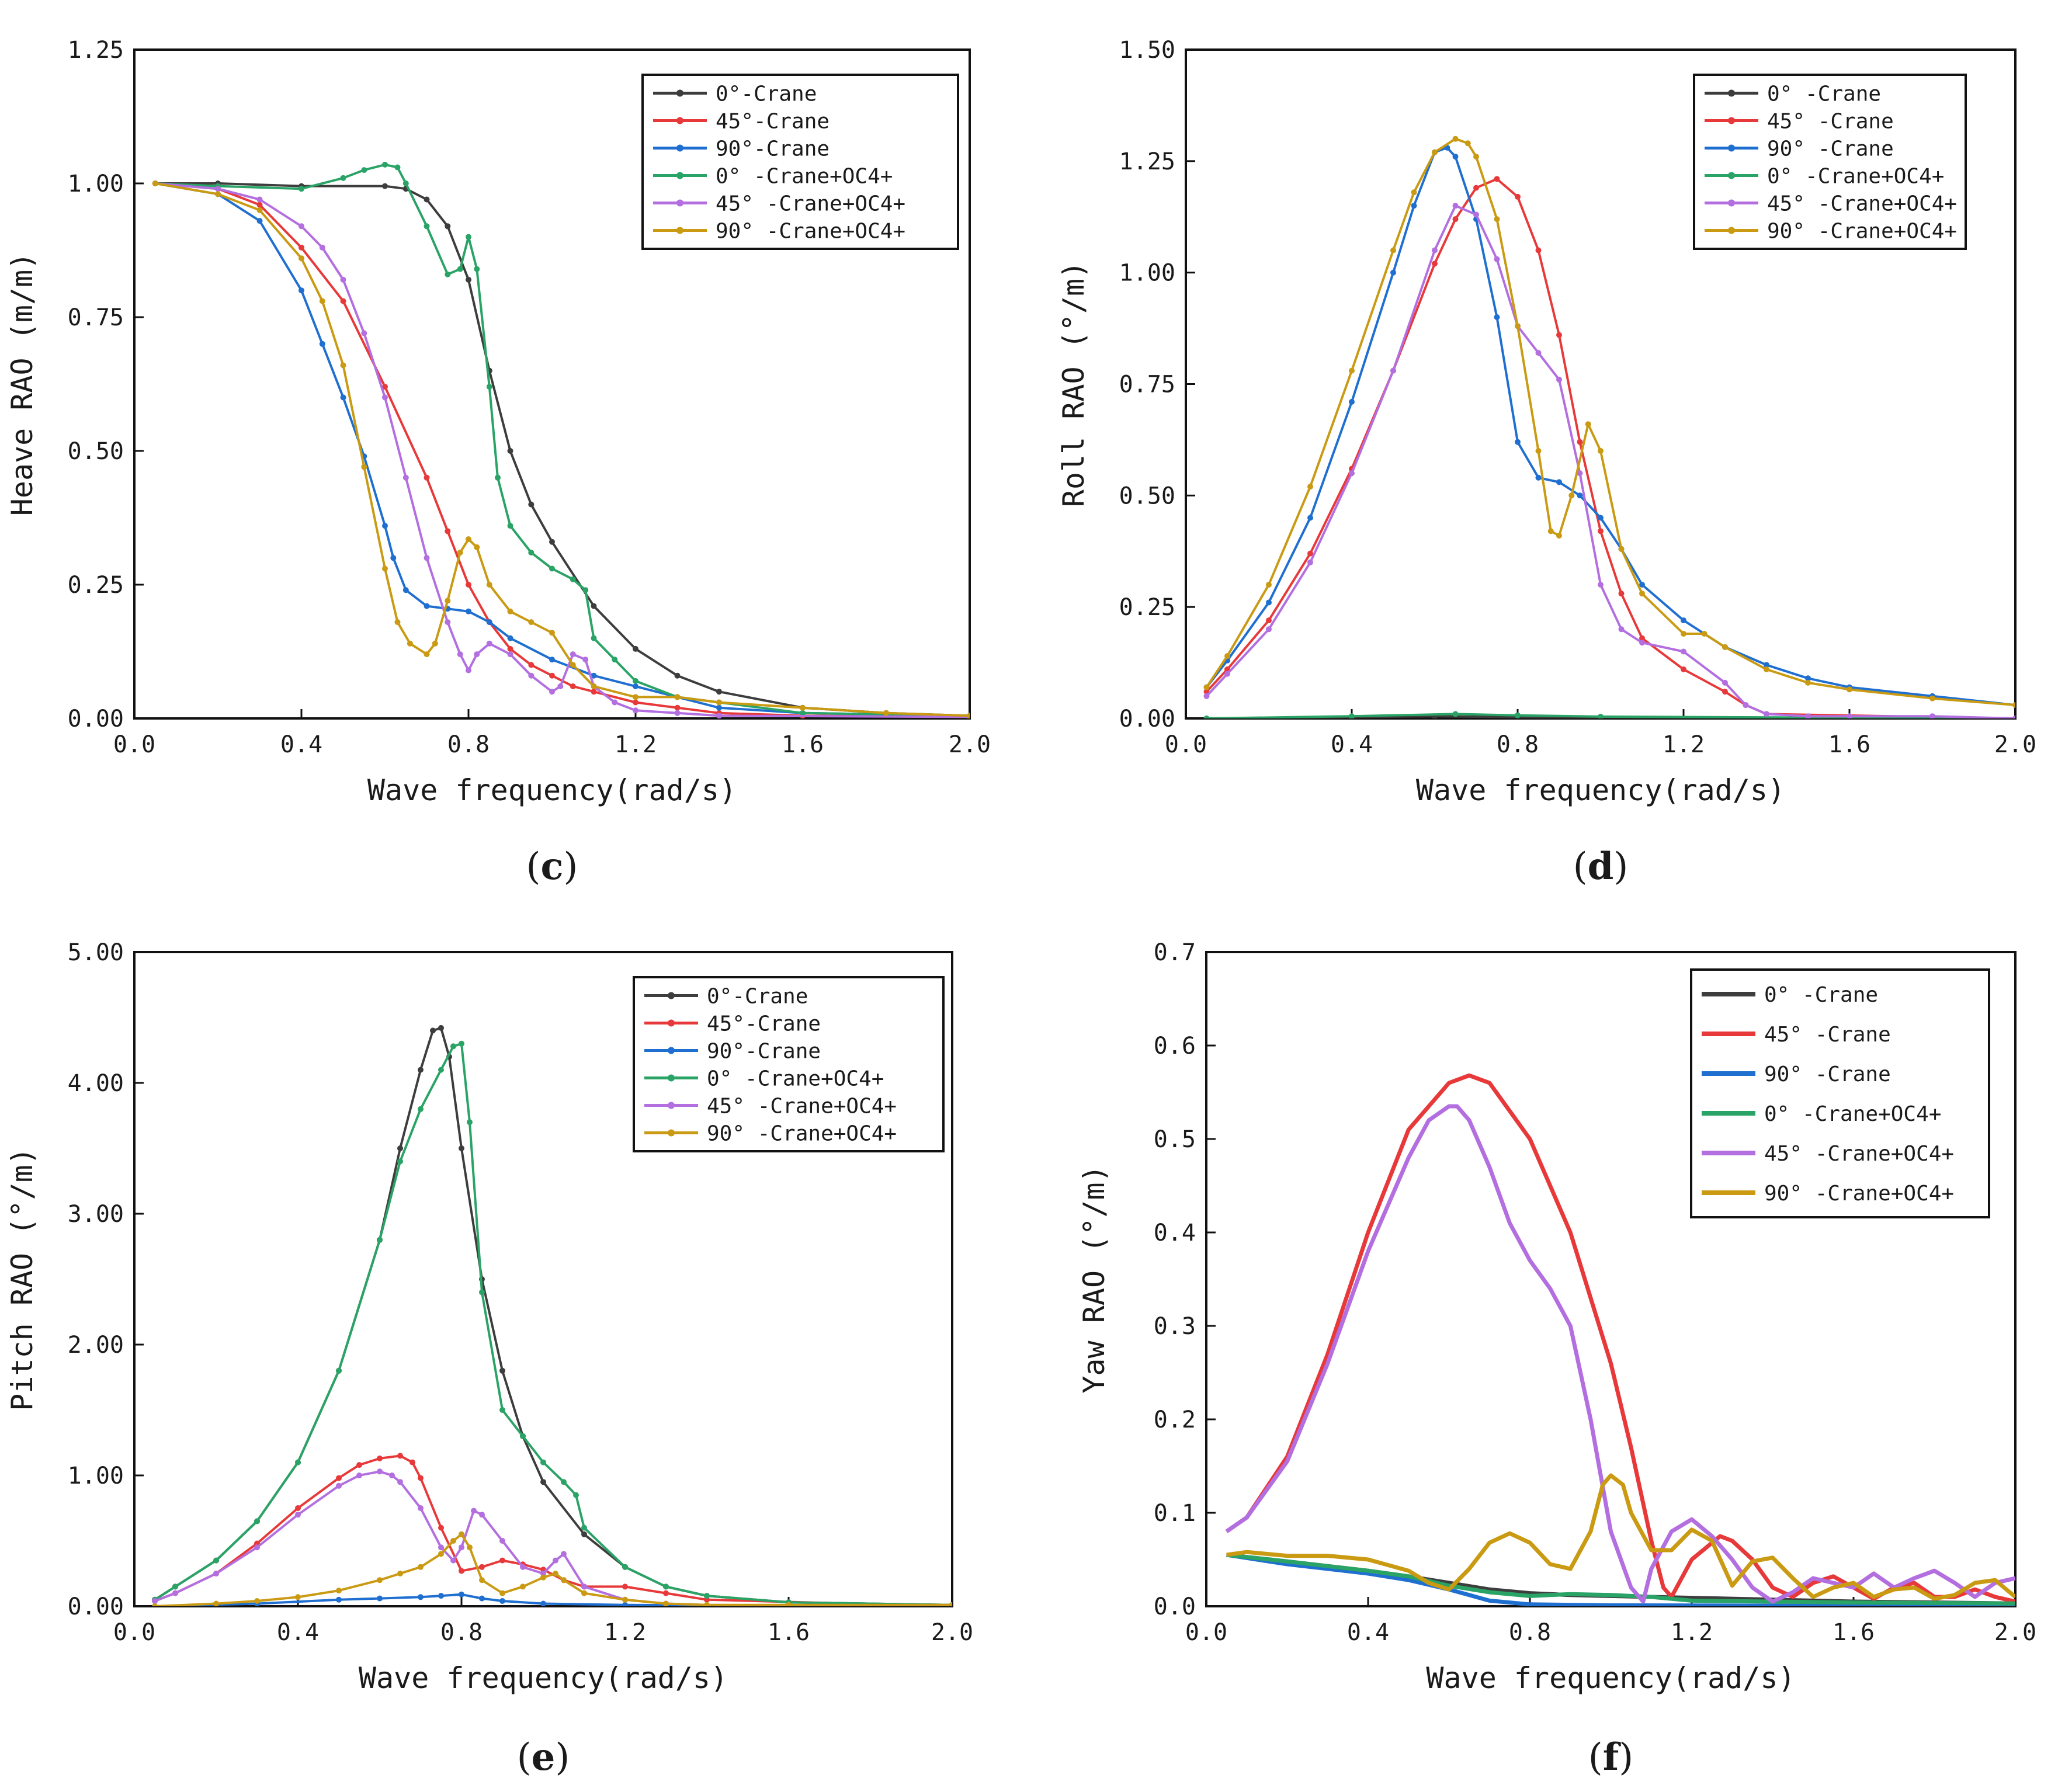 This screenshot has height=1792, width=2065. I want to click on y-tick-label: 0.6, so click(1175, 1046).